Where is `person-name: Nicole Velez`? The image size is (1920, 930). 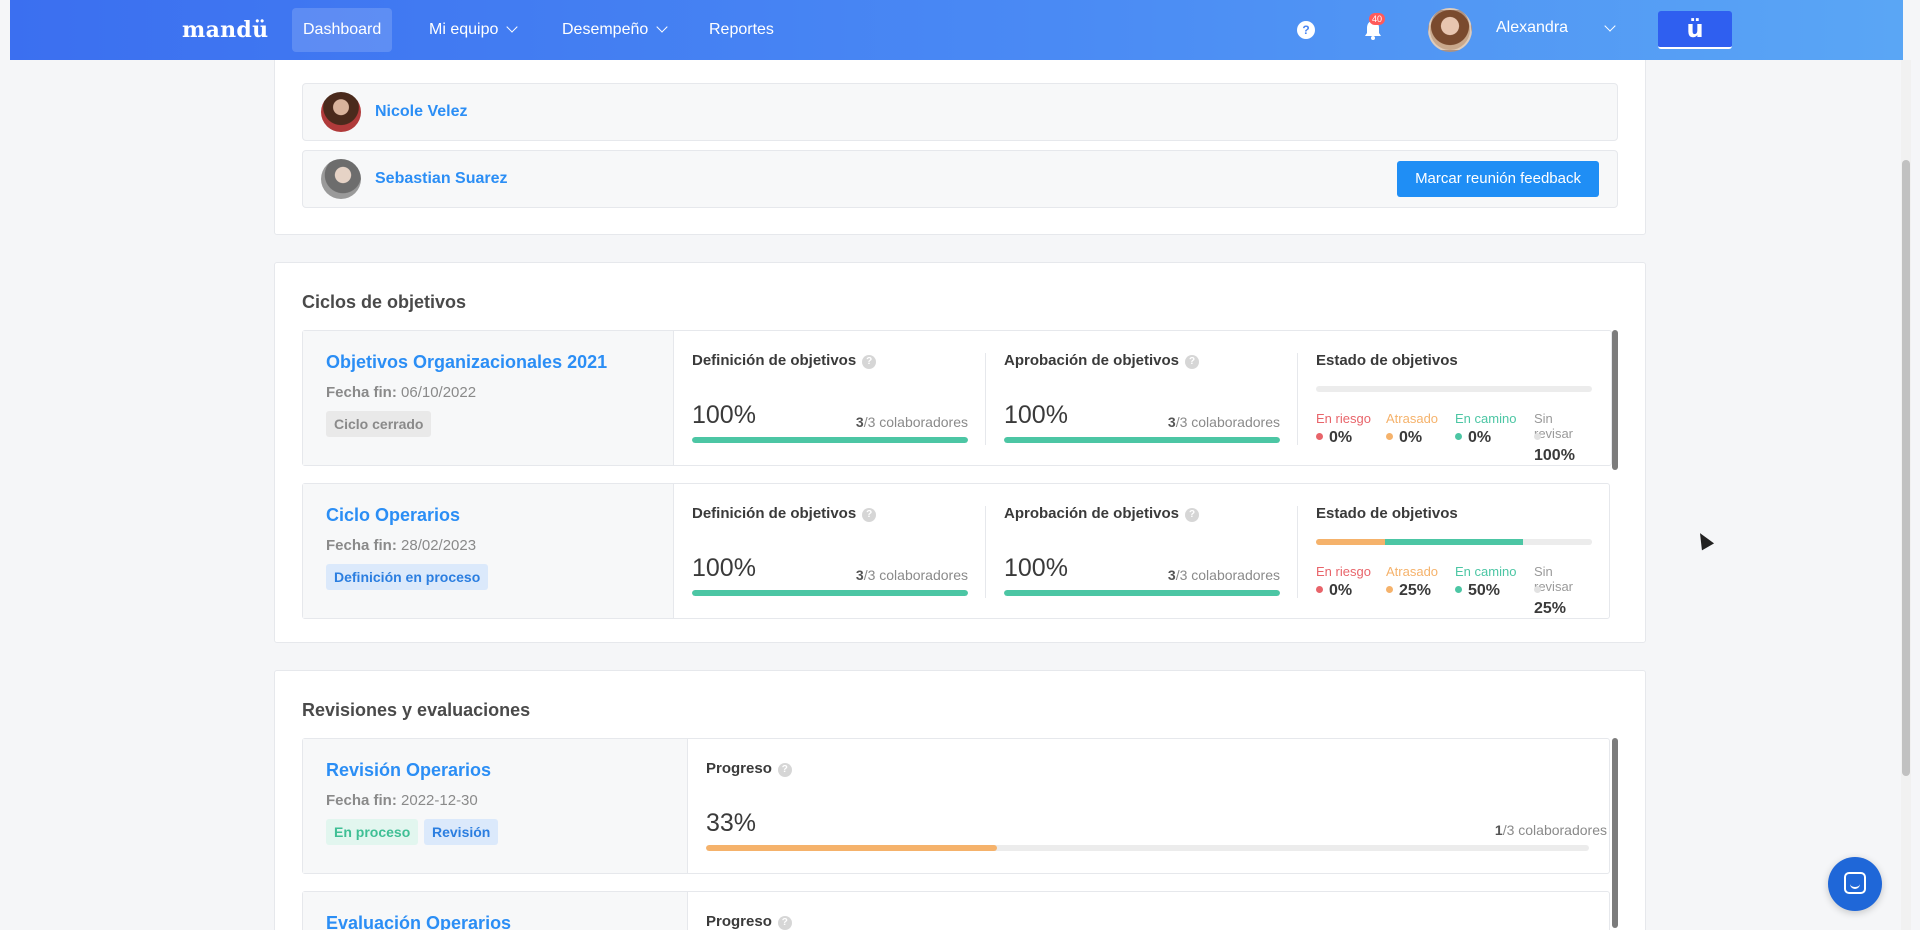 person-name: Nicole Velez is located at coordinates (421, 111).